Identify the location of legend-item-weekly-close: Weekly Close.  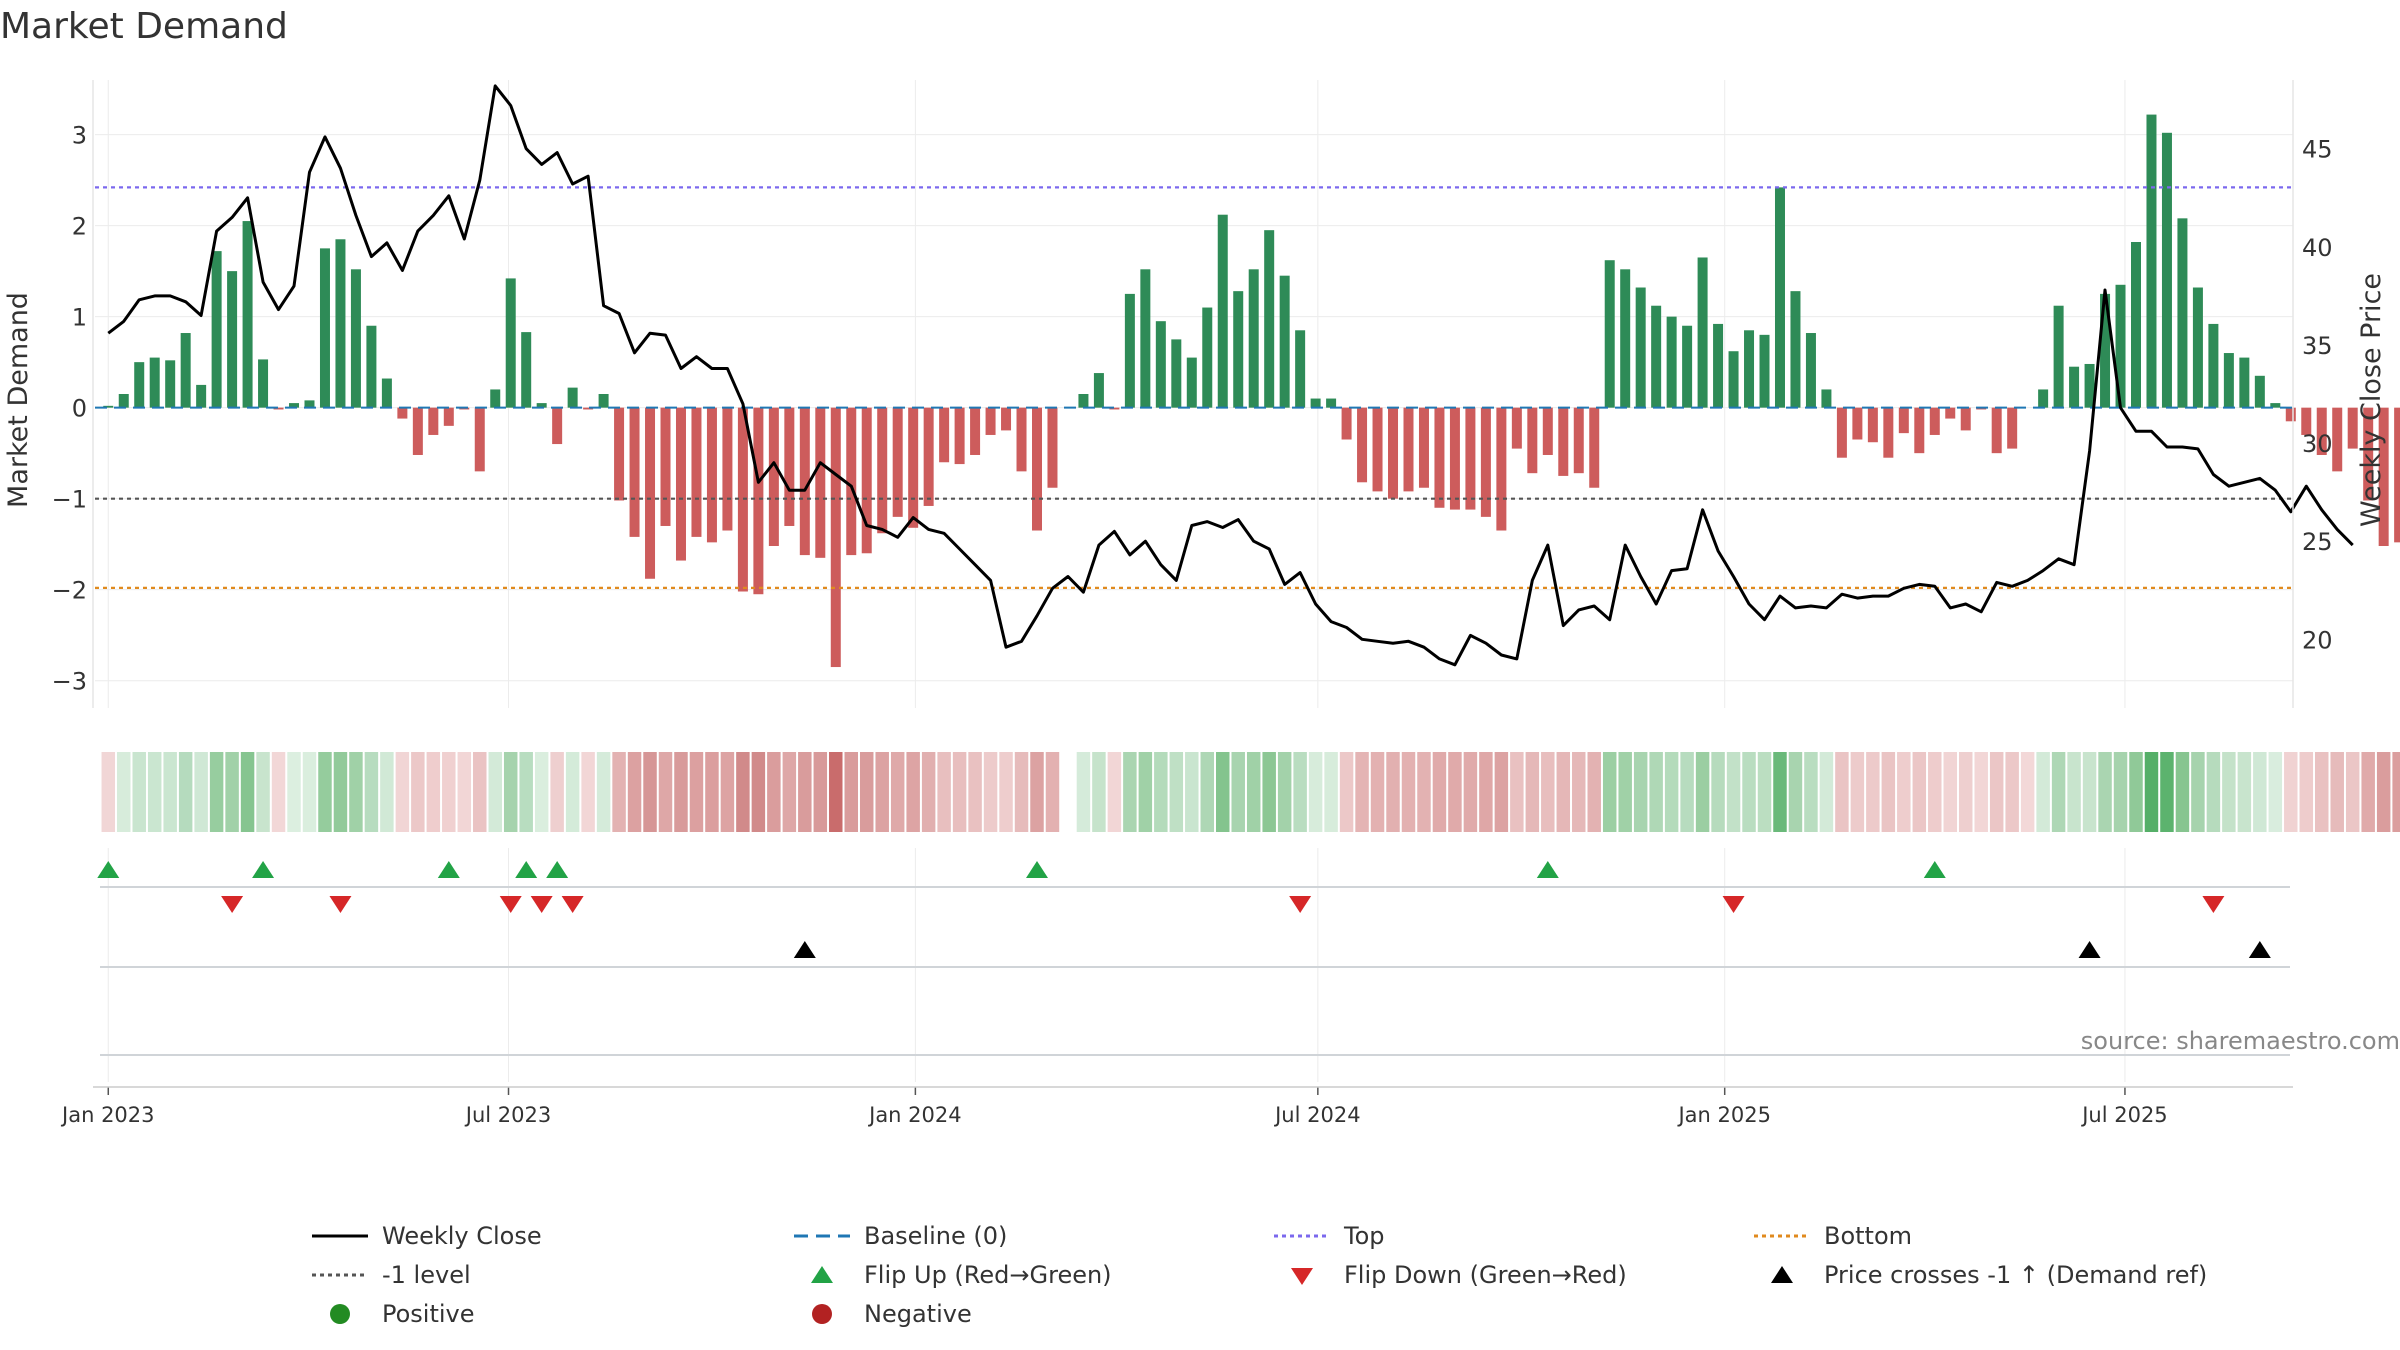
(426, 1236).